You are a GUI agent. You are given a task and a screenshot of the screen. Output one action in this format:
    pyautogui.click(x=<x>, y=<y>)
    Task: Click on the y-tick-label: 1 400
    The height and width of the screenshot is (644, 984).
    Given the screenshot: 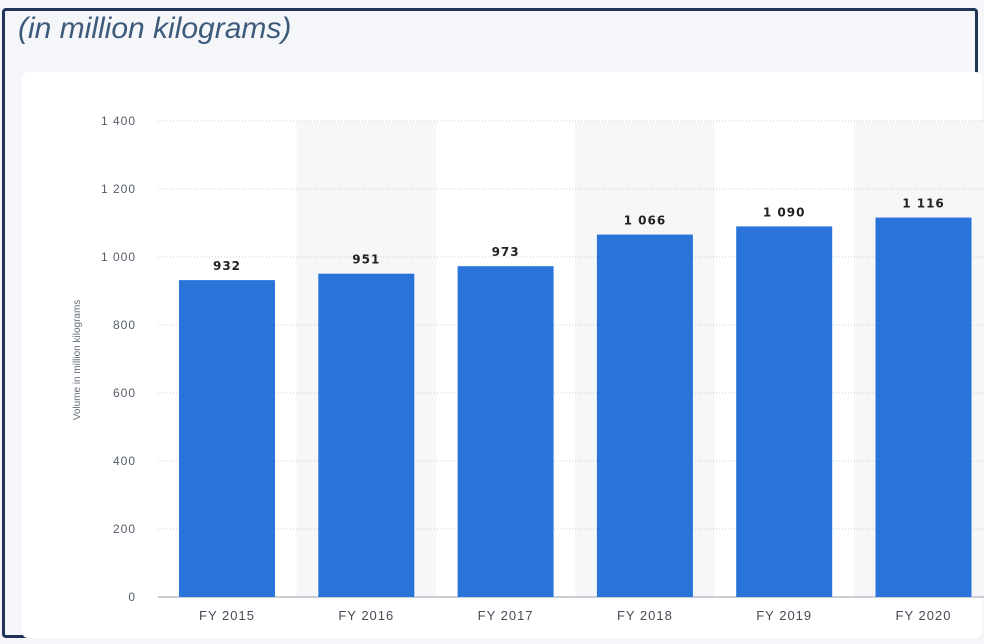 What is the action you would take?
    pyautogui.click(x=118, y=121)
    